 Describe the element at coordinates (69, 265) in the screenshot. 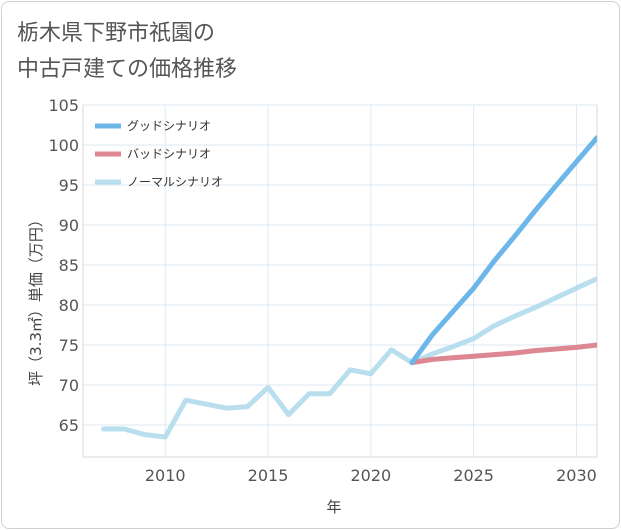

I see `y-tick-label: 85` at that location.